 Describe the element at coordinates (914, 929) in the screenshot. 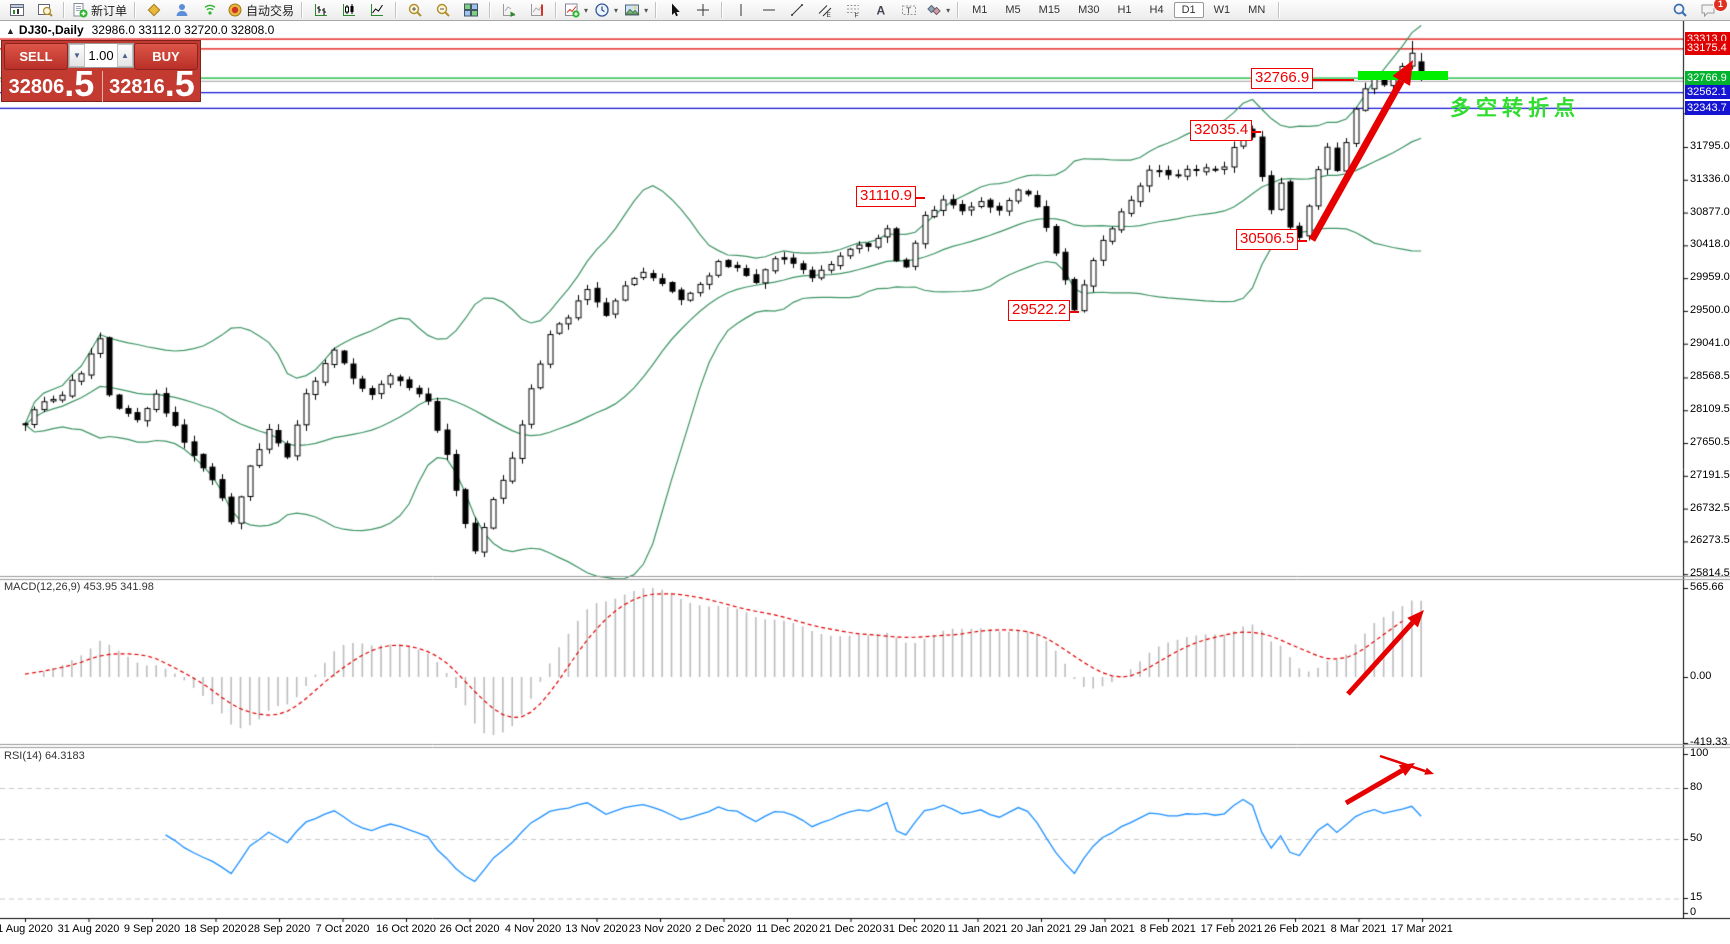

I see `date-axis-label: 31 Dec 2020` at that location.